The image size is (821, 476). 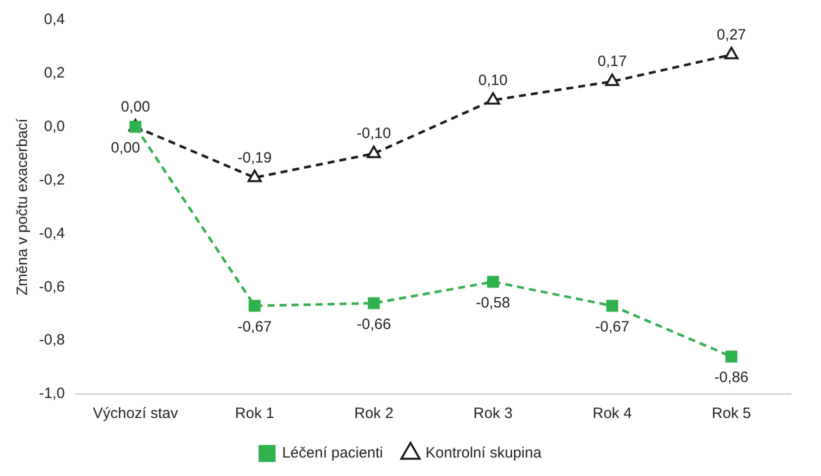 What do you see at coordinates (612, 61) in the screenshot?
I see `data-label: 0,17` at bounding box center [612, 61].